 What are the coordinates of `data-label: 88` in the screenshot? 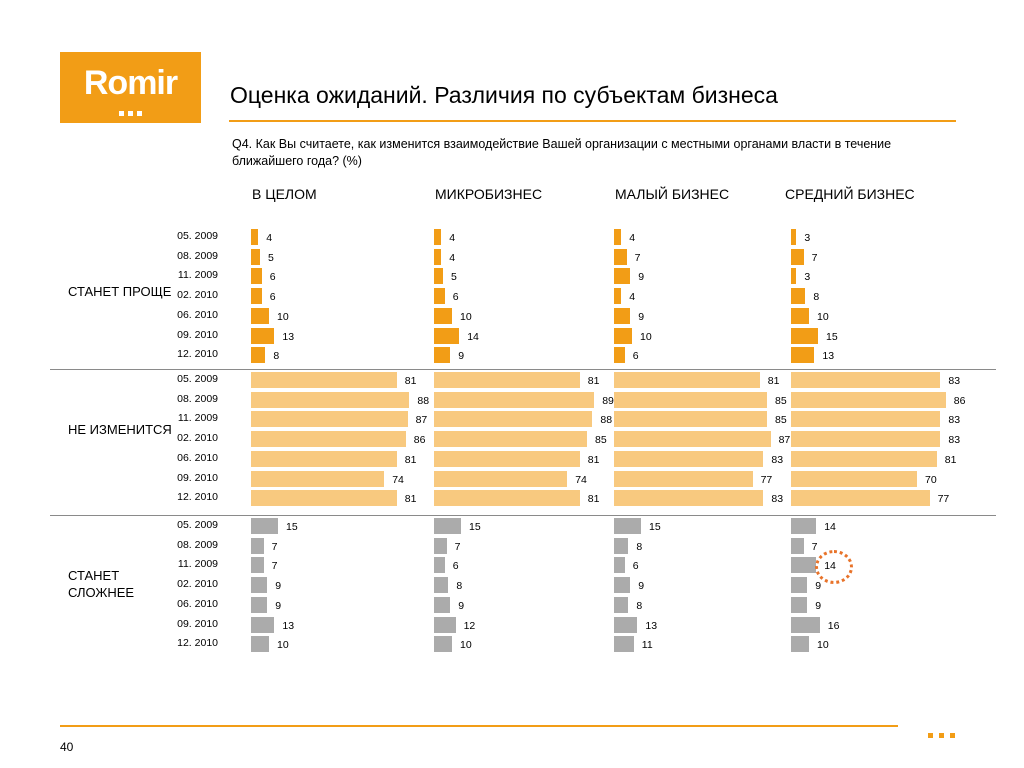 It's located at (606, 420).